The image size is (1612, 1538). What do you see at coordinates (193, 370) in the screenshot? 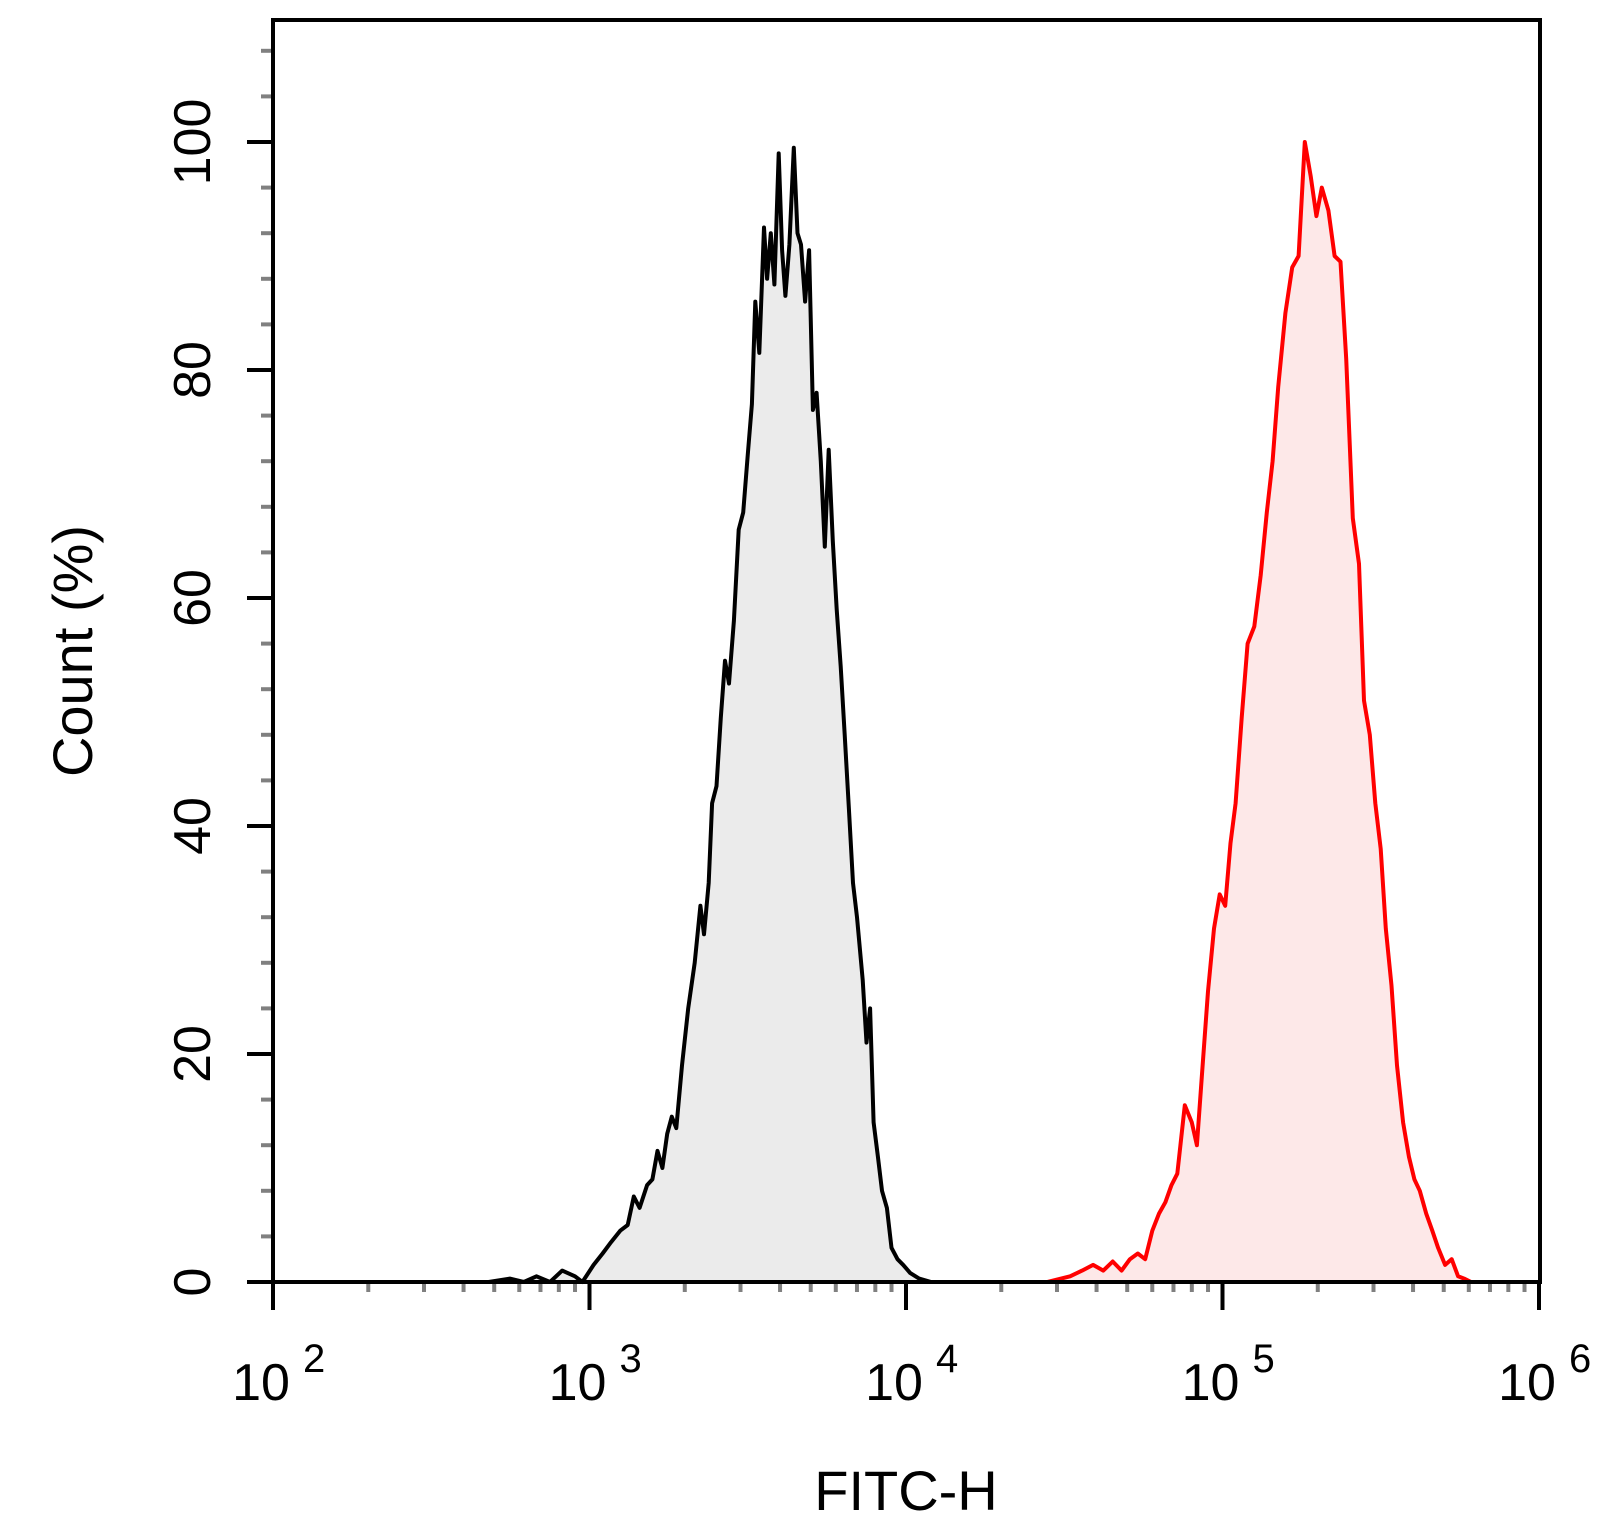
I see `y-tick-label: 80` at bounding box center [193, 370].